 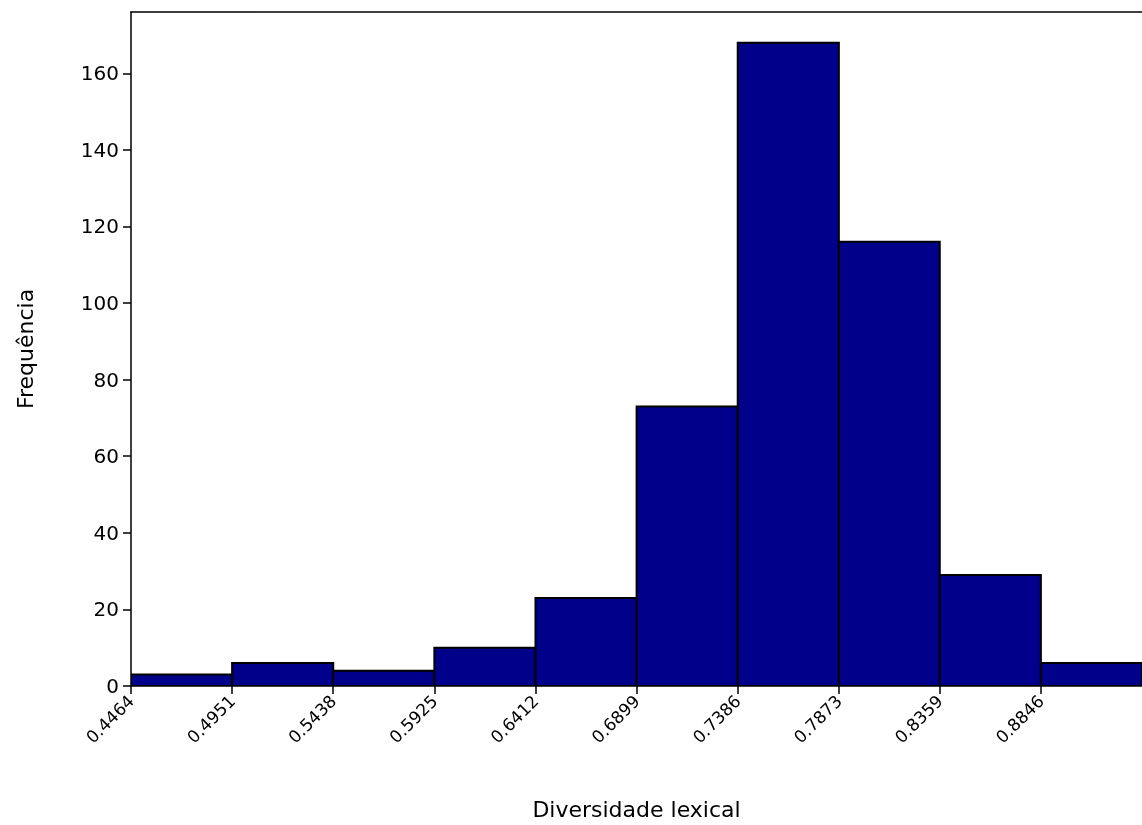 What do you see at coordinates (99, 149) in the screenshot?
I see `y-tick-label: 140` at bounding box center [99, 149].